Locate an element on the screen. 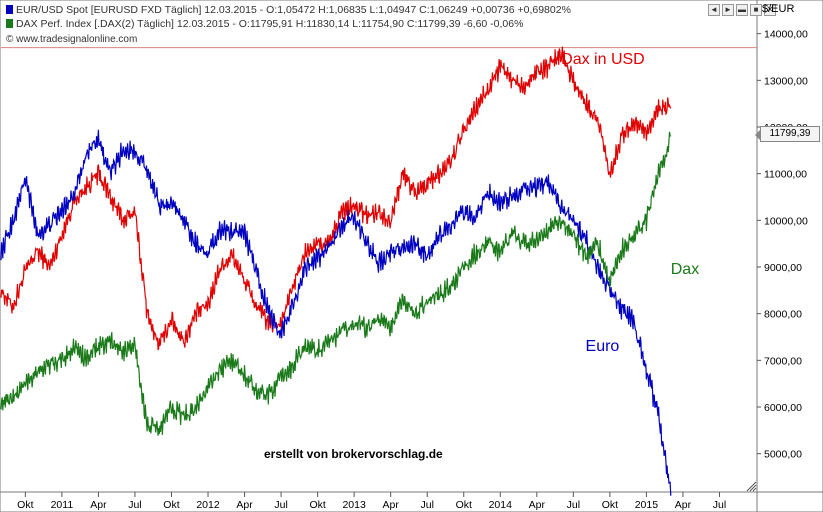 This screenshot has height=512, width=823. y-tick-label: 14000,00 is located at coordinates (786, 35).